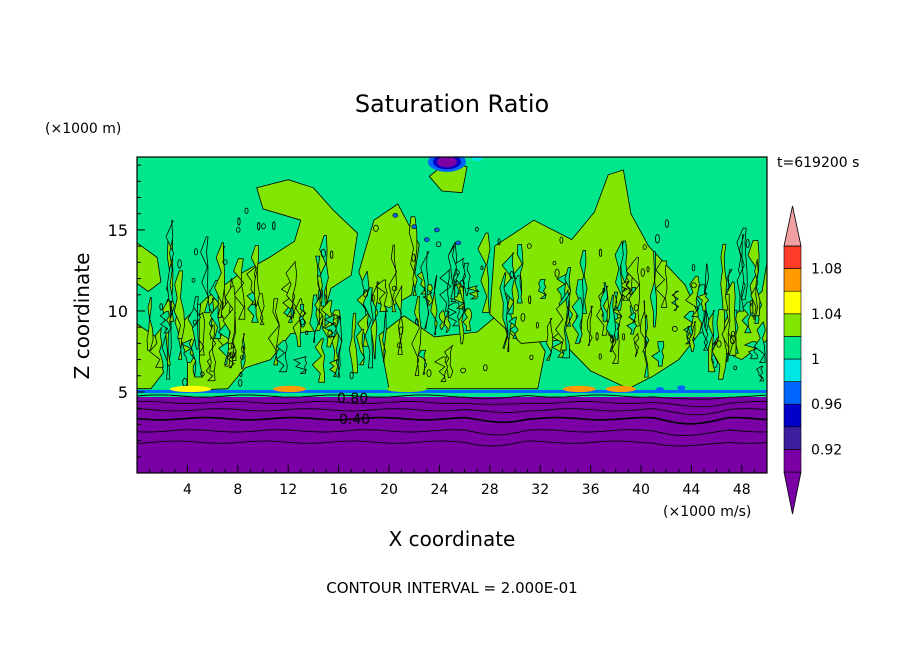 This screenshot has height=654, width=904. What do you see at coordinates (452, 539) in the screenshot?
I see `x-axis-label: X coordinate` at bounding box center [452, 539].